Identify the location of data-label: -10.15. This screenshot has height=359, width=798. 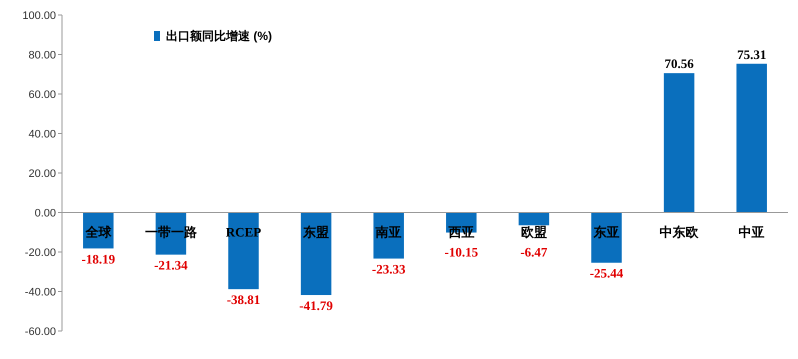
(461, 252).